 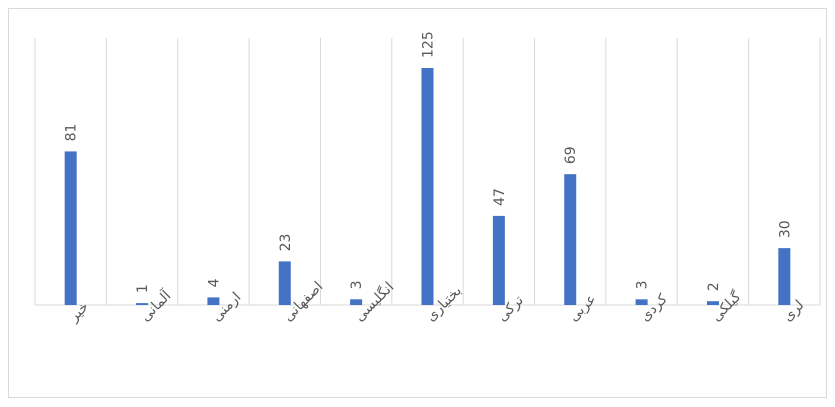 I want to click on data-label: 47, so click(x=500, y=197).